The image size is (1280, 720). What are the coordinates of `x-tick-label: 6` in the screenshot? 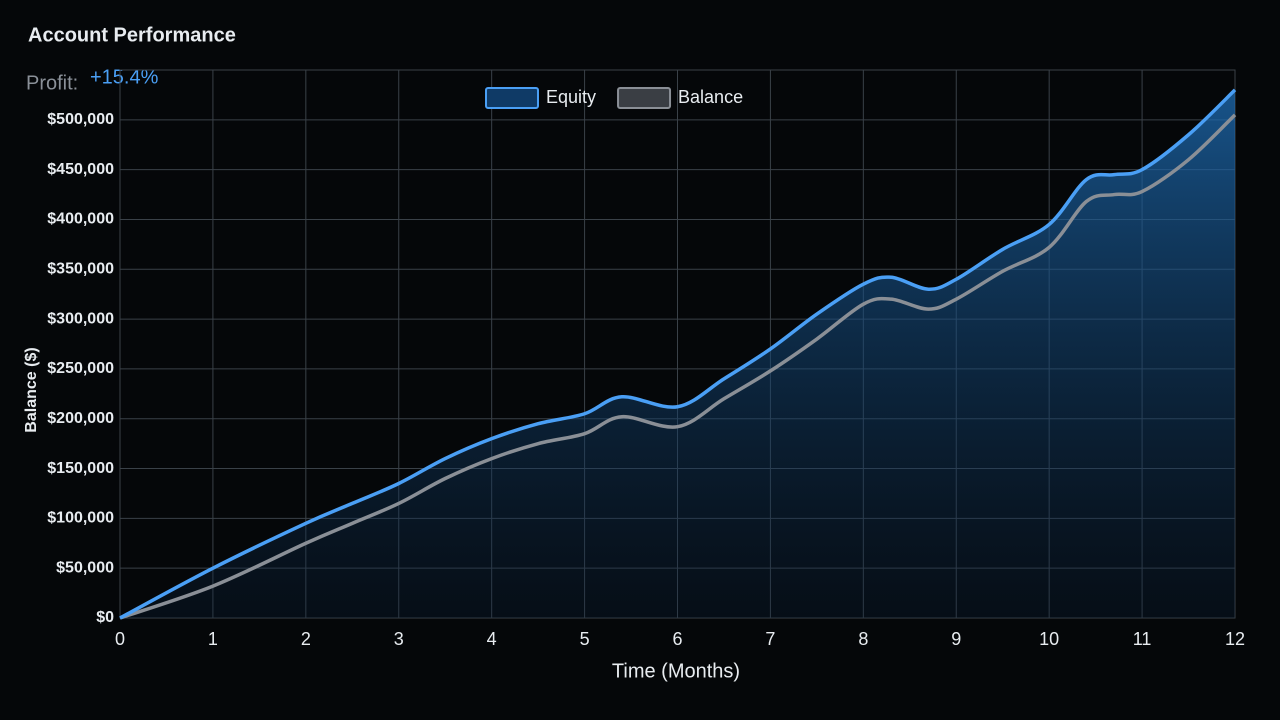 It's located at (677, 639).